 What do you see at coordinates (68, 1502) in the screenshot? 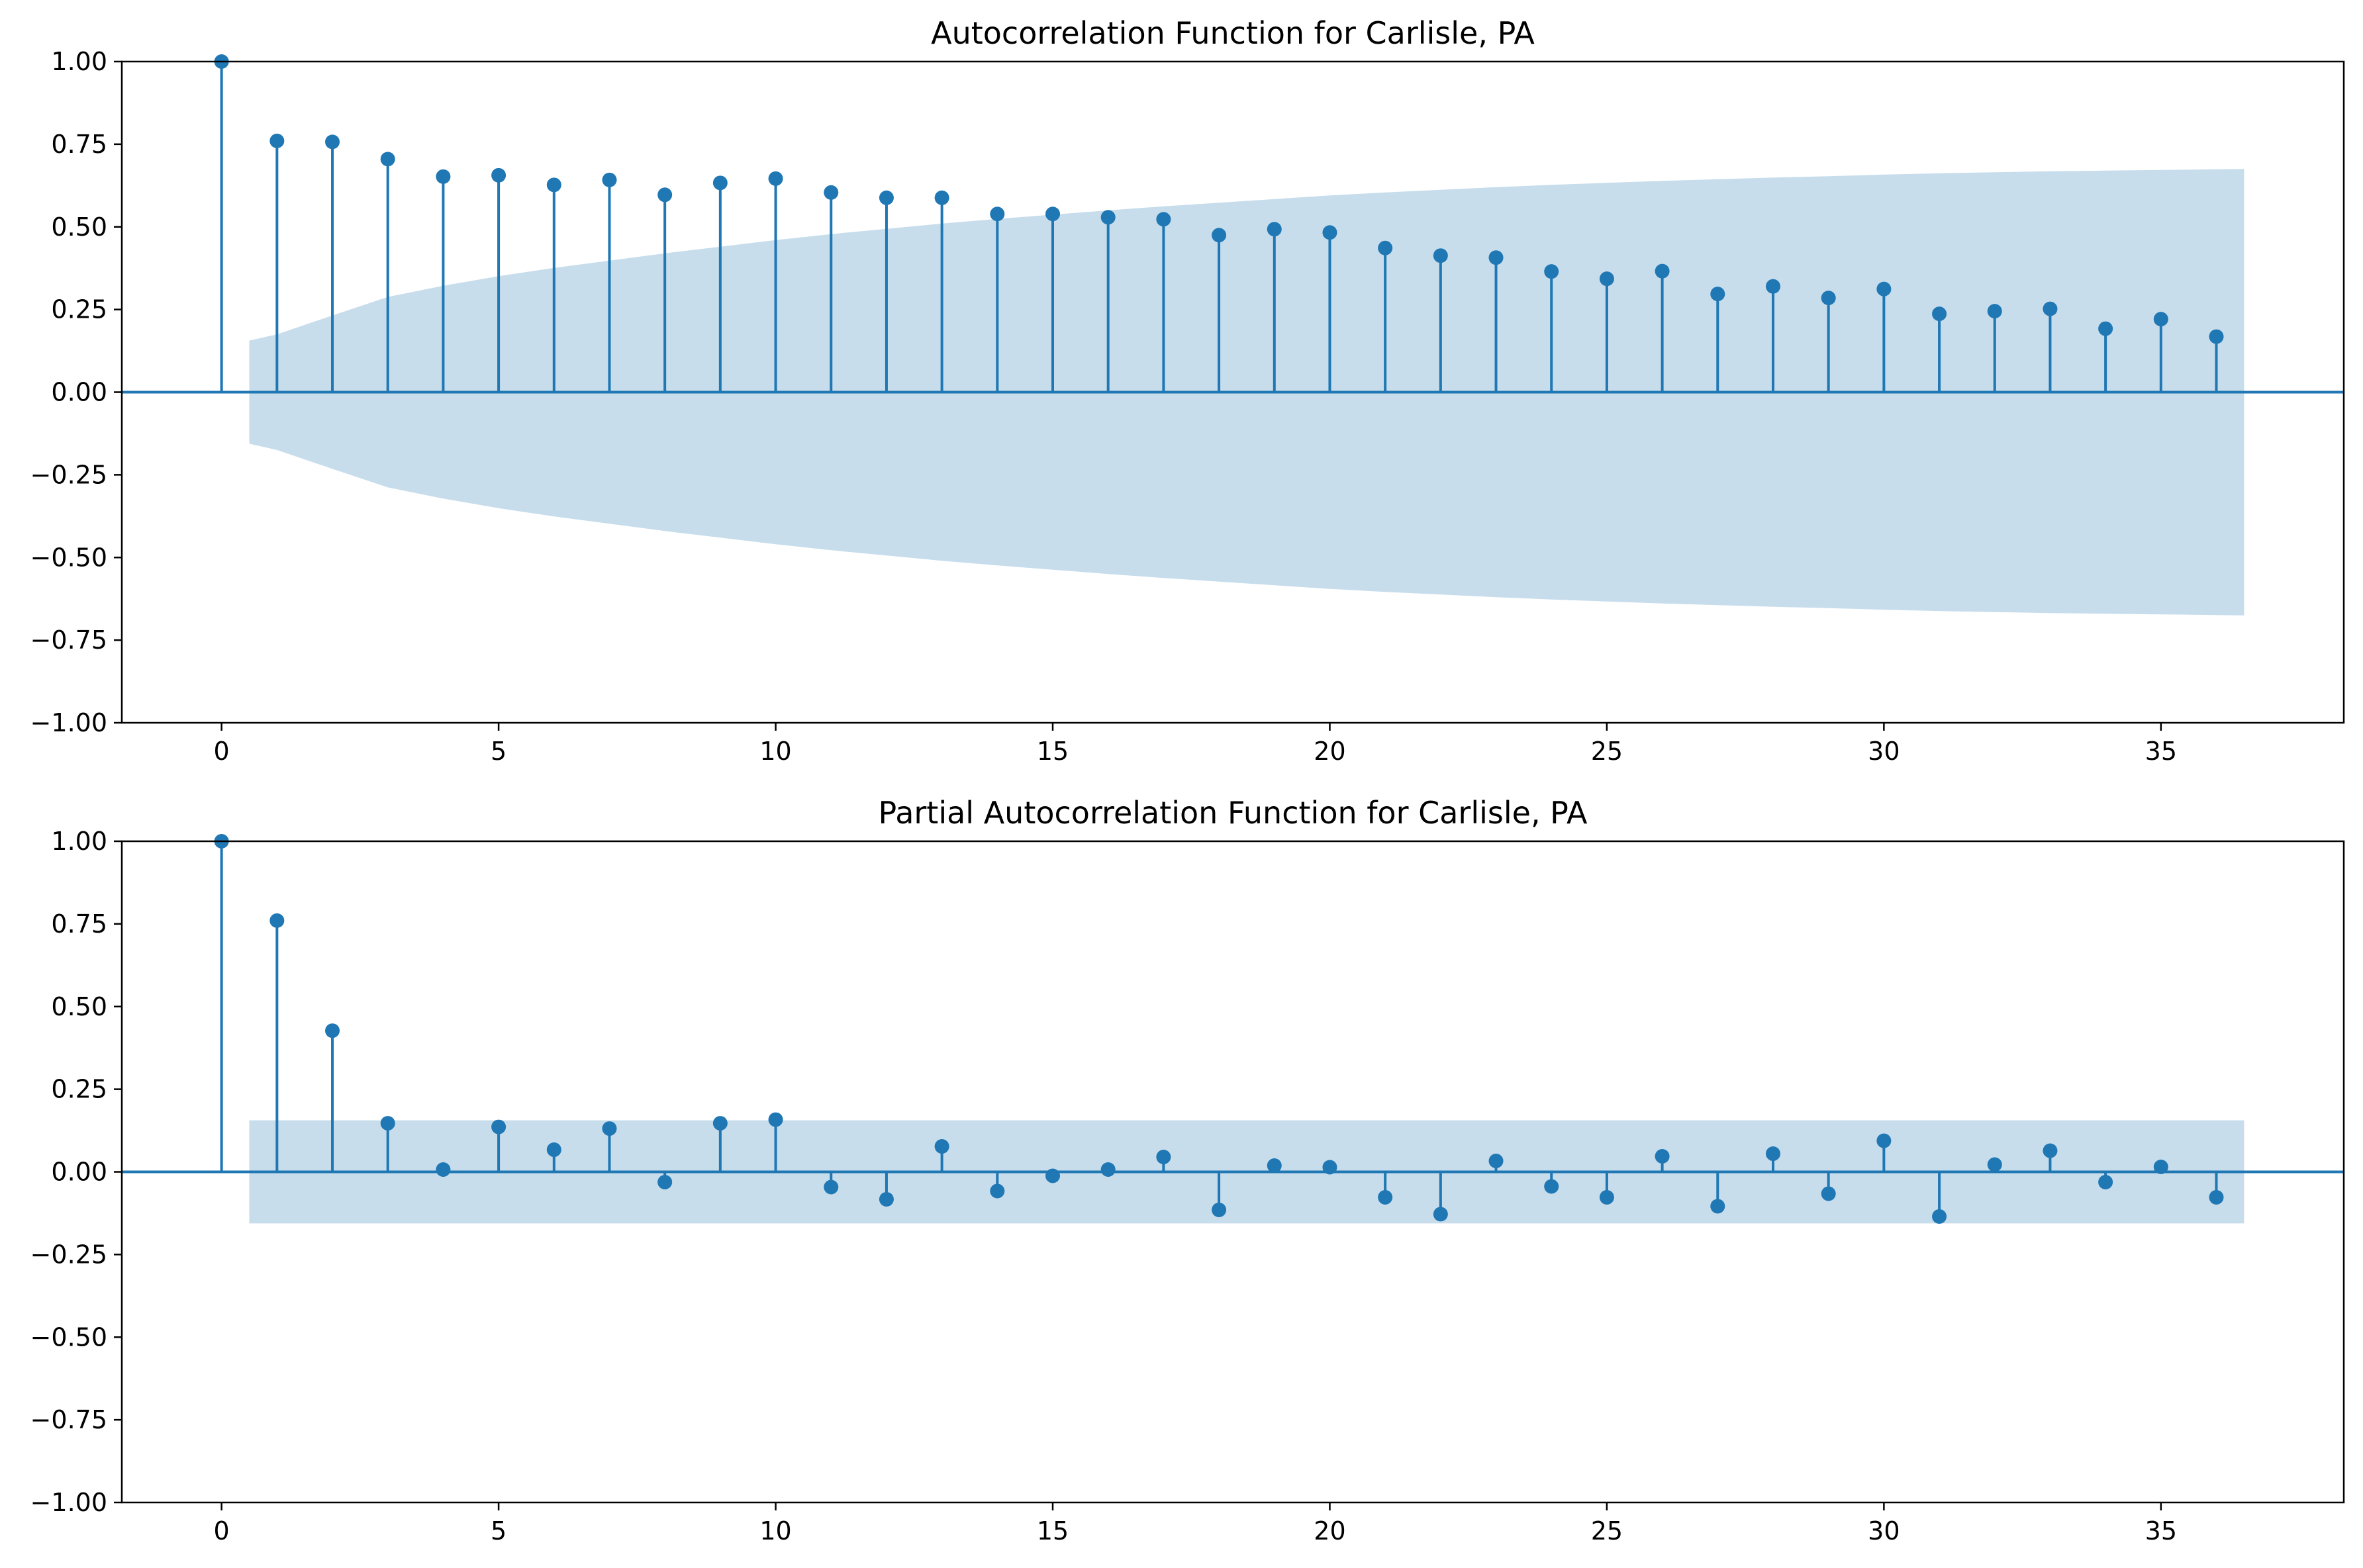
I see `pacf-y-tick-label: −1.00` at bounding box center [68, 1502].